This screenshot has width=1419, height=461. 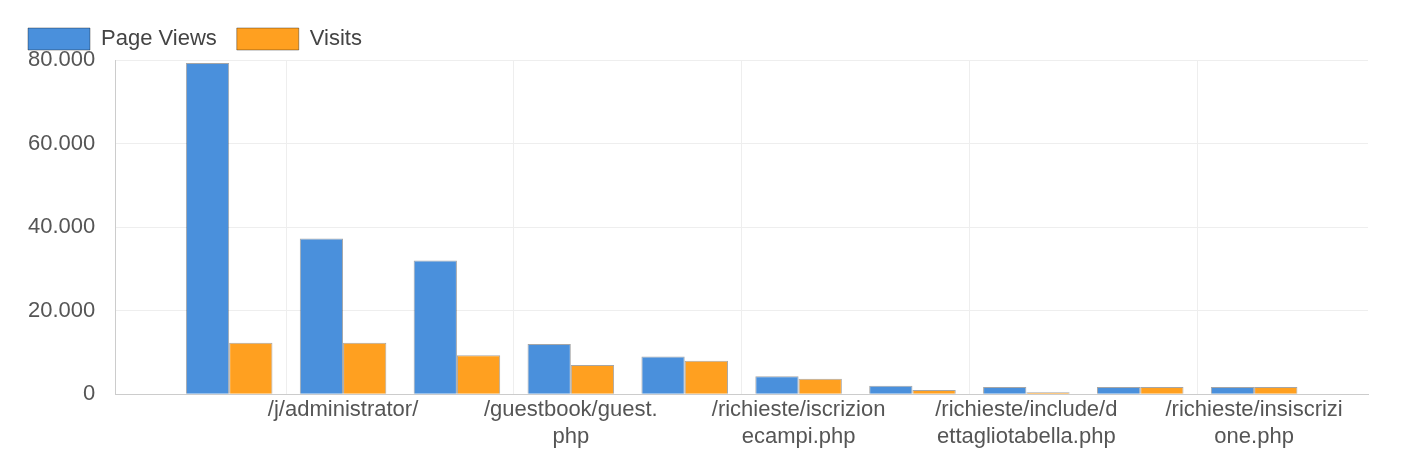 I want to click on y-tick-label: 80.000, so click(x=61, y=59).